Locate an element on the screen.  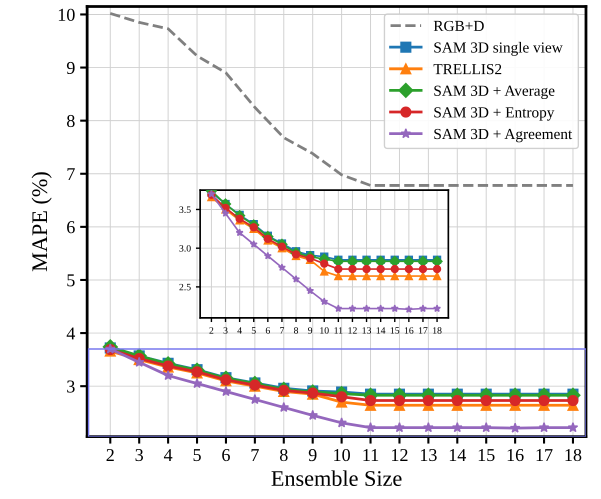
y-tick-label: 6 is located at coordinates (71, 227).